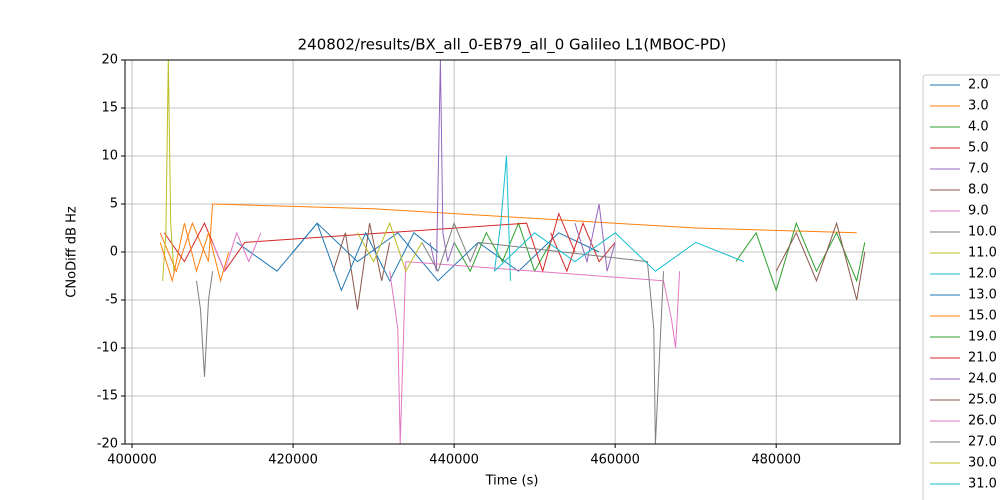  I want to click on y-tick-label: 0, so click(114, 252).